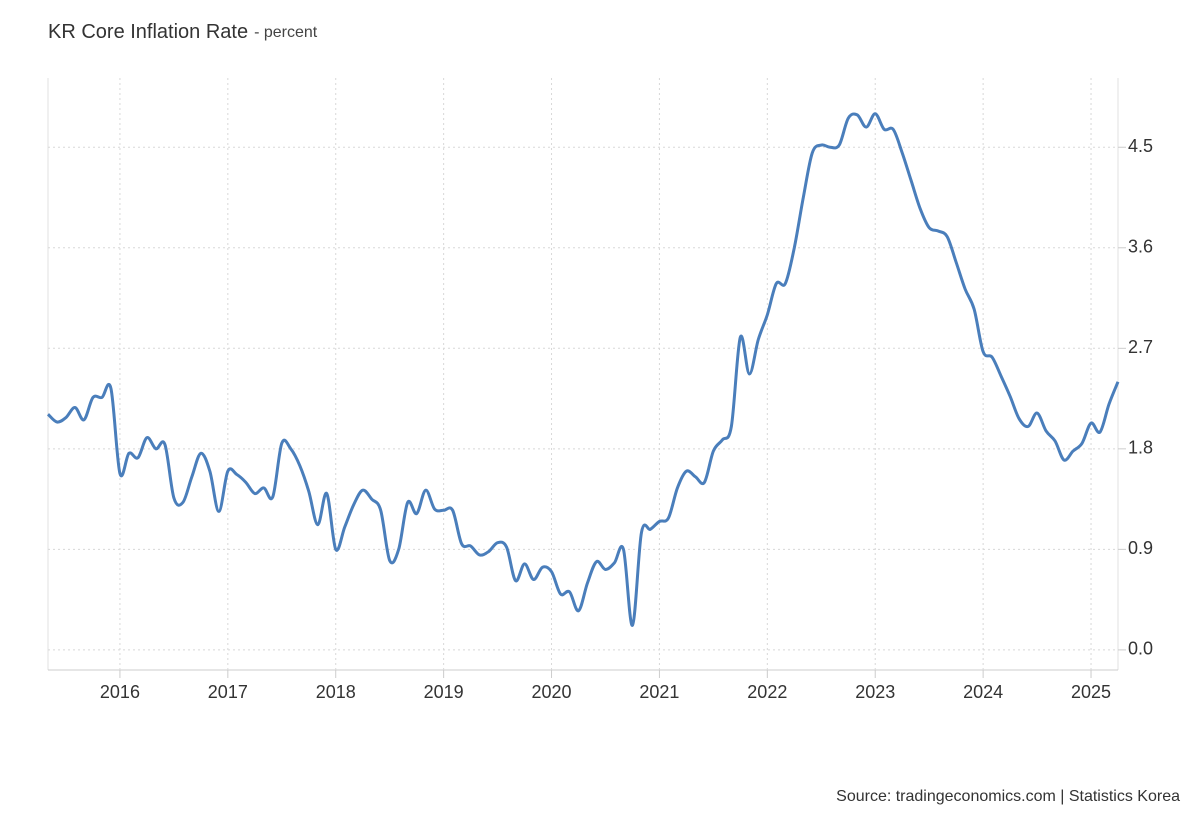 Image resolution: width=1200 pixels, height=820 pixels. What do you see at coordinates (148, 32) in the screenshot?
I see `chart-title: KR Core Inflation Rate` at bounding box center [148, 32].